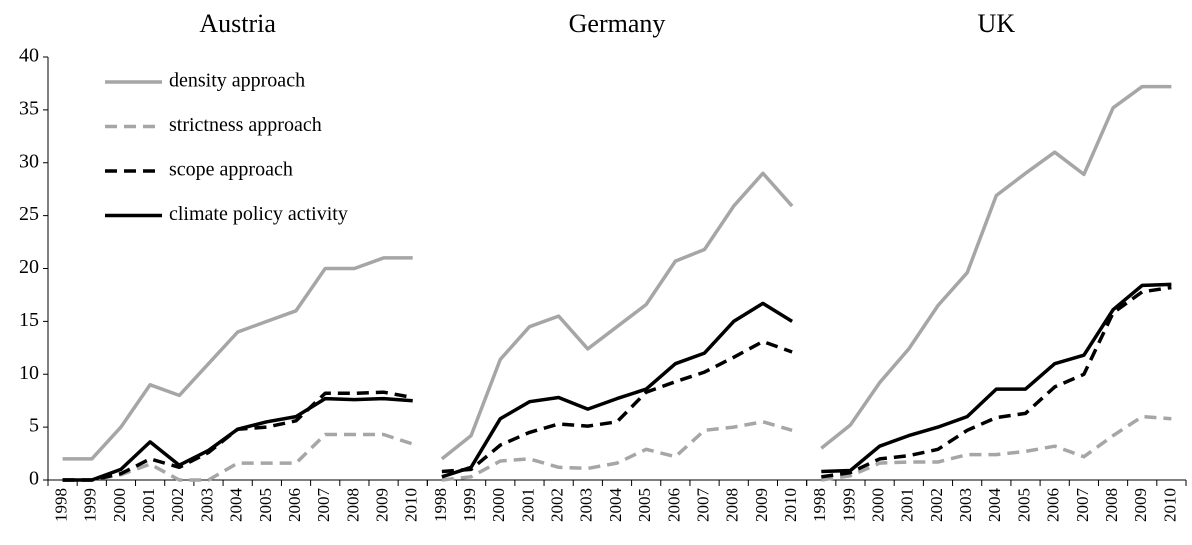 The height and width of the screenshot is (545, 1192). What do you see at coordinates (29, 373) in the screenshot?
I see `y-tick-label: 10` at bounding box center [29, 373].